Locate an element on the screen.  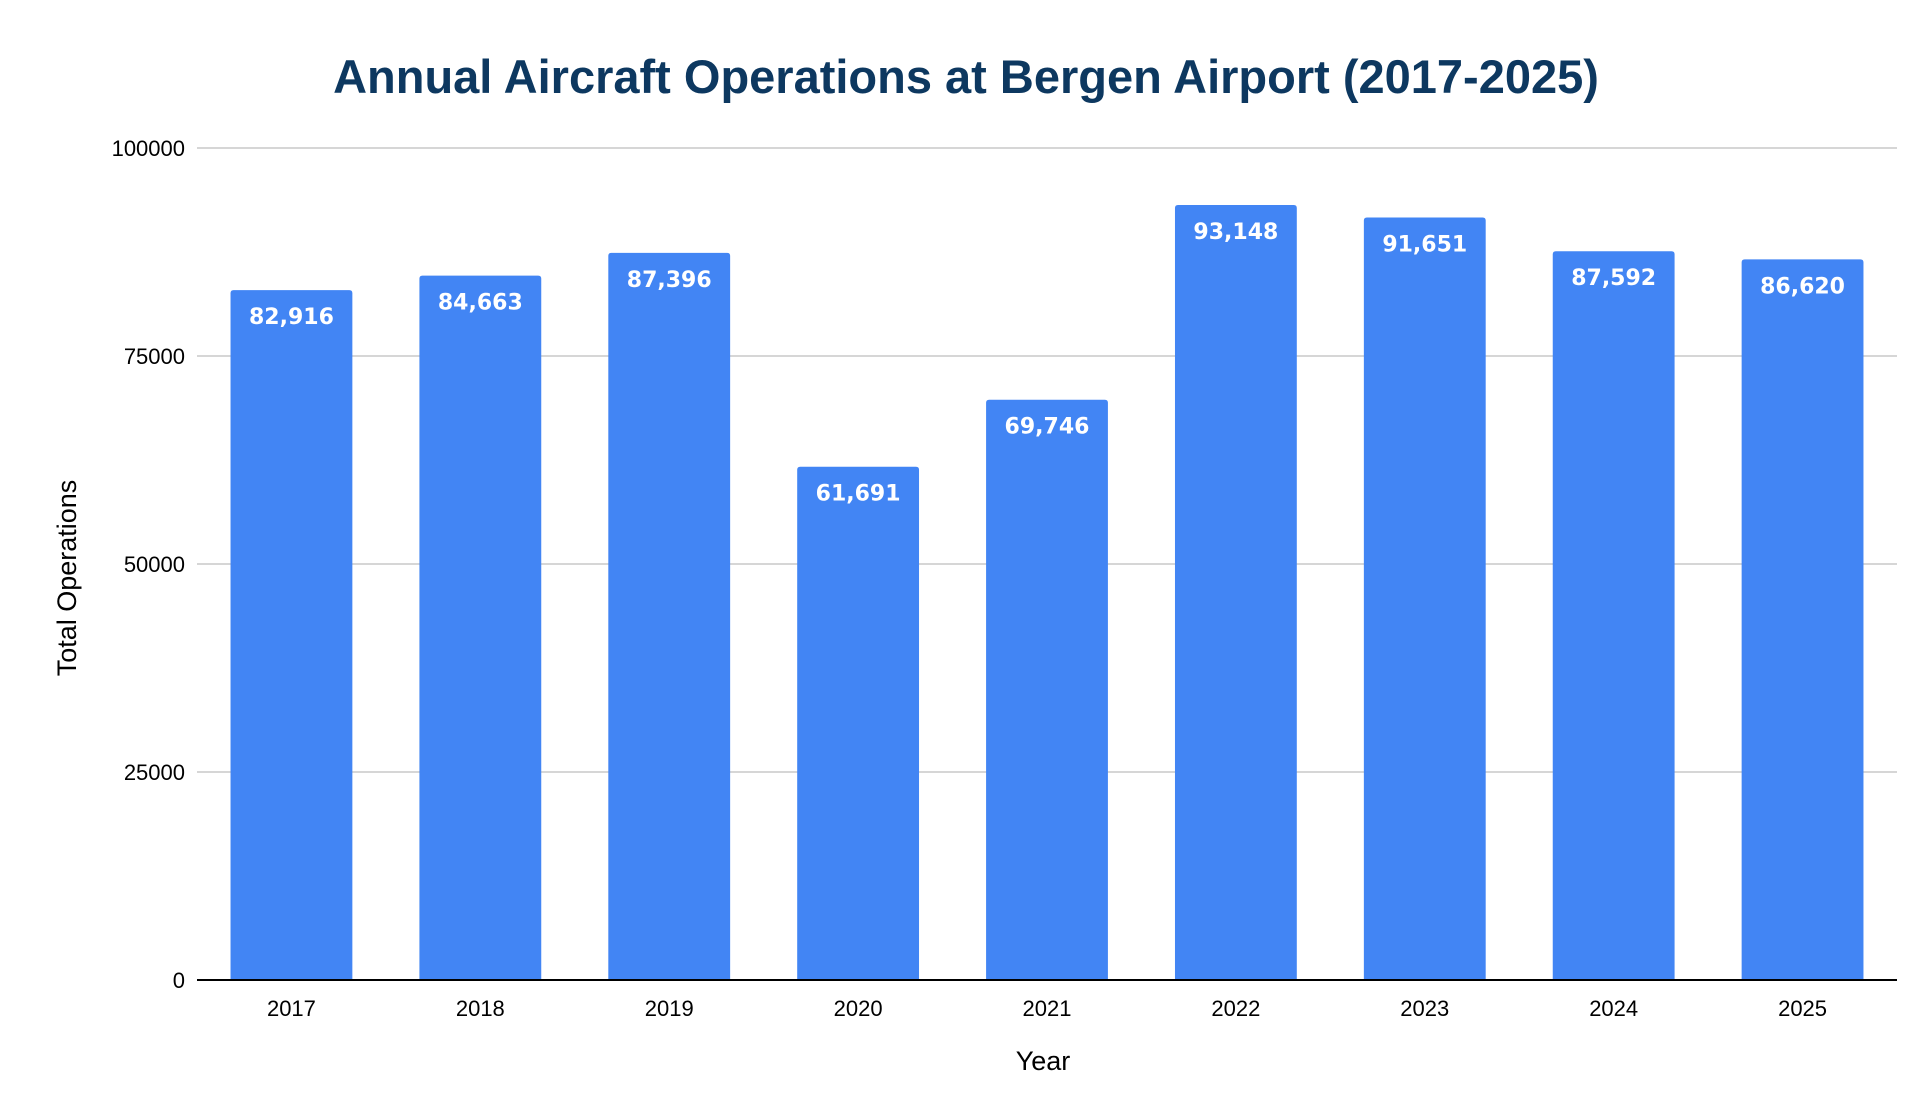
y-tick-label: 100000 is located at coordinates (148, 148).